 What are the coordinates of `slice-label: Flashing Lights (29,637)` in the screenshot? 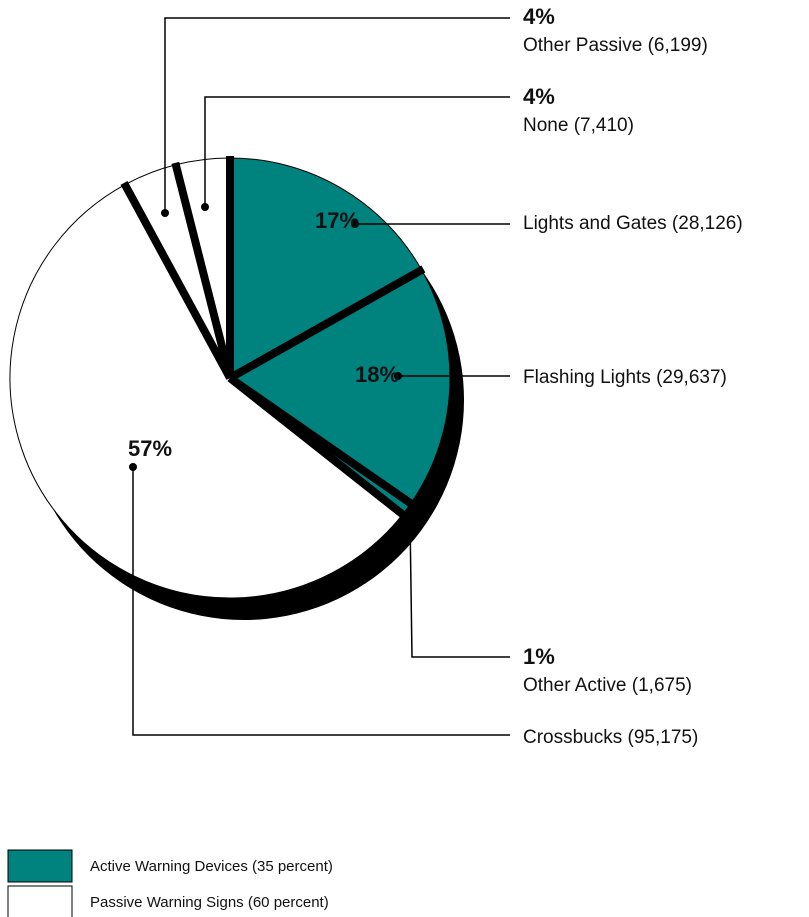 It's located at (625, 377).